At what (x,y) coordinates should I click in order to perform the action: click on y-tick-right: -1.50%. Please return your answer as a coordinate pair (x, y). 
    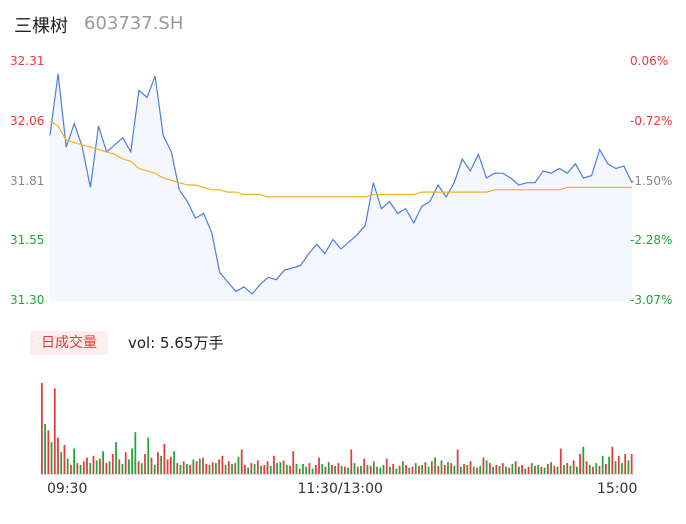
    Looking at the image, I should click on (651, 180).